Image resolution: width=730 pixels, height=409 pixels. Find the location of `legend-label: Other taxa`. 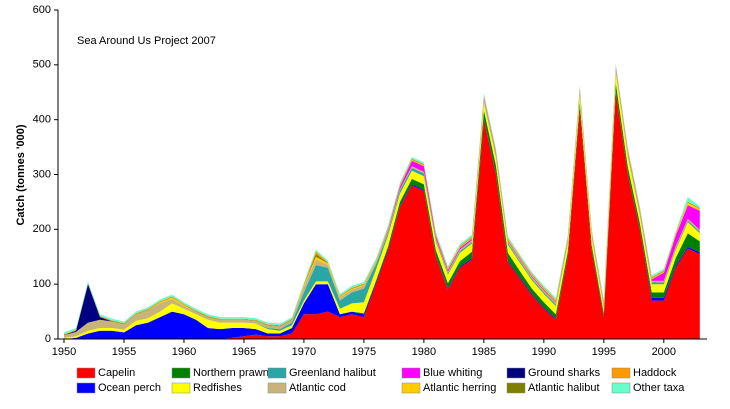

legend-label: Other taxa is located at coordinates (659, 388).